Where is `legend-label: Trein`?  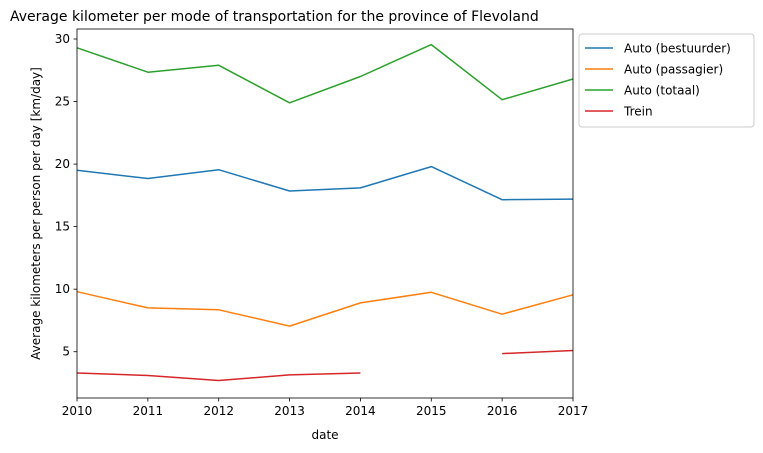
legend-label: Trein is located at coordinates (638, 112).